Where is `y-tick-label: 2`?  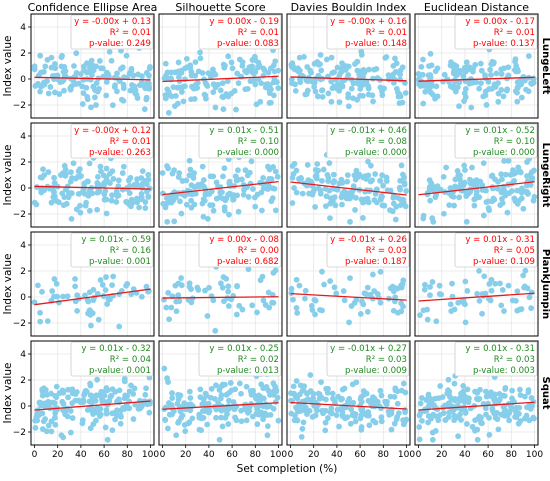
y-tick-label: 2 is located at coordinates (23, 381).